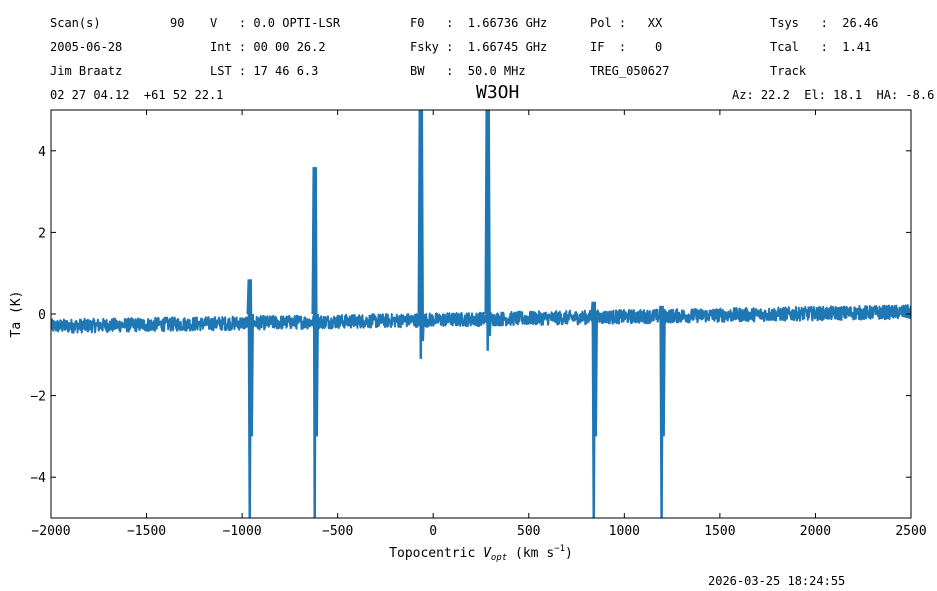 This screenshot has height=591, width=937. I want to click on x-tick-label: 2000, so click(815, 531).